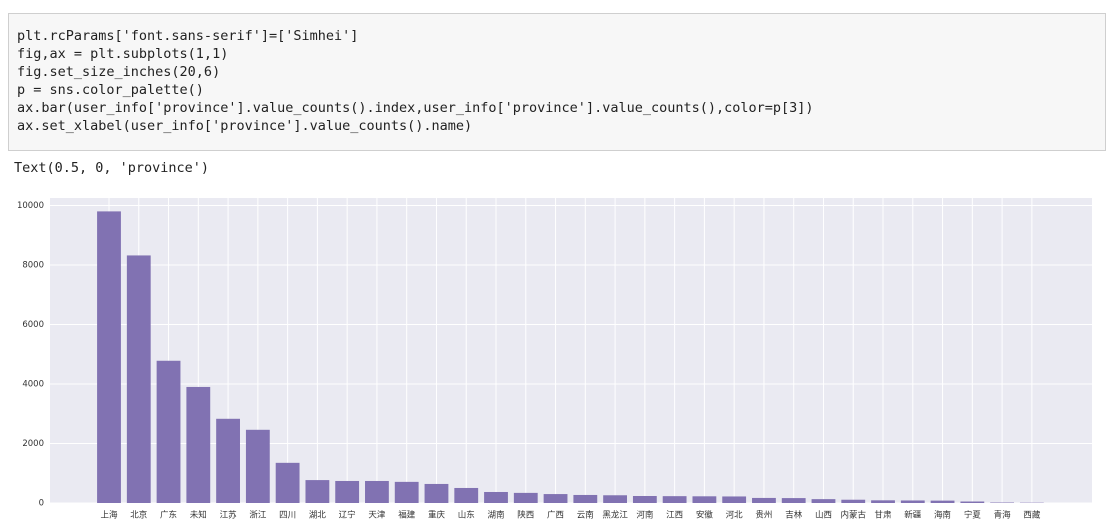  I want to click on x-tick-label: 河北, so click(735, 515).